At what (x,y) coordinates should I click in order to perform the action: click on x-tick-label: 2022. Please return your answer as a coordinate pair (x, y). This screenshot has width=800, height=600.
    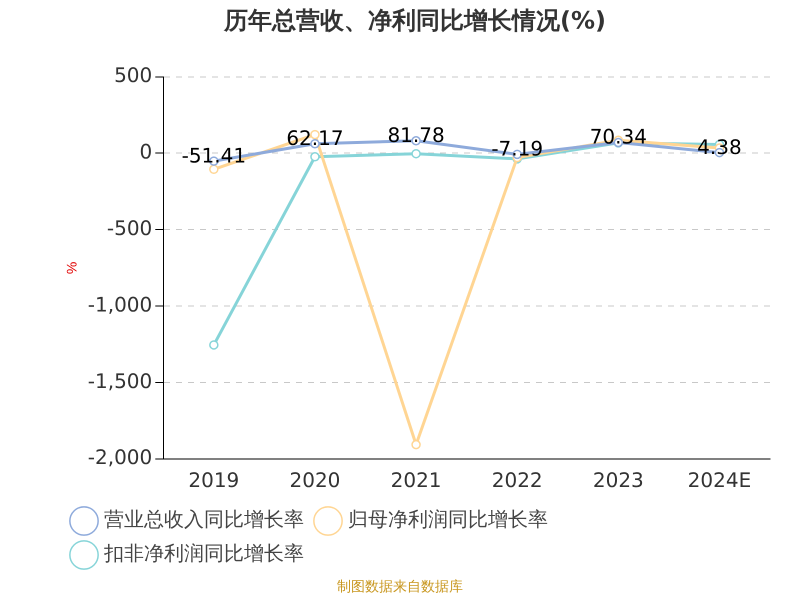
    Looking at the image, I should click on (517, 480).